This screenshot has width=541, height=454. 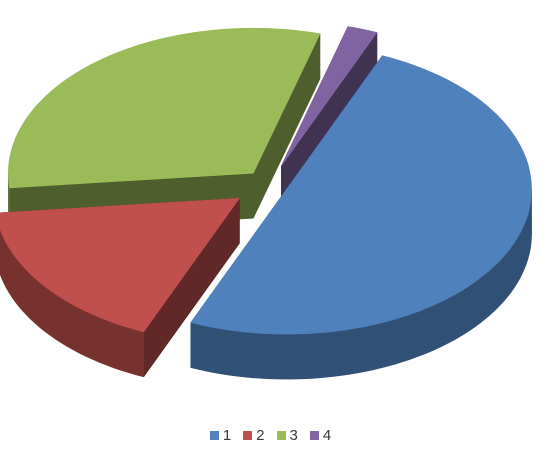 What do you see at coordinates (329, 96) in the screenshot?
I see `slice-4-top` at bounding box center [329, 96].